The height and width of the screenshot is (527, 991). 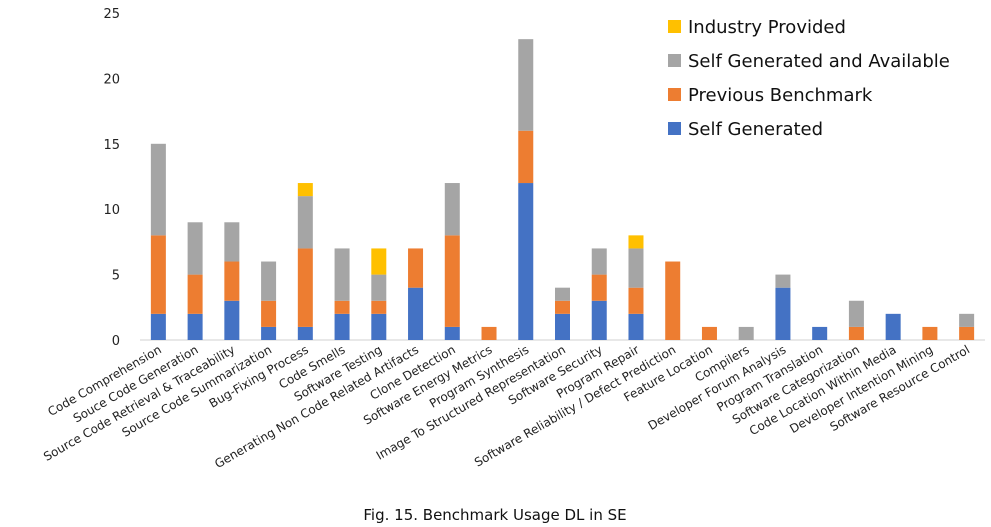 I want to click on legend-label: Self Generated, so click(x=755, y=129).